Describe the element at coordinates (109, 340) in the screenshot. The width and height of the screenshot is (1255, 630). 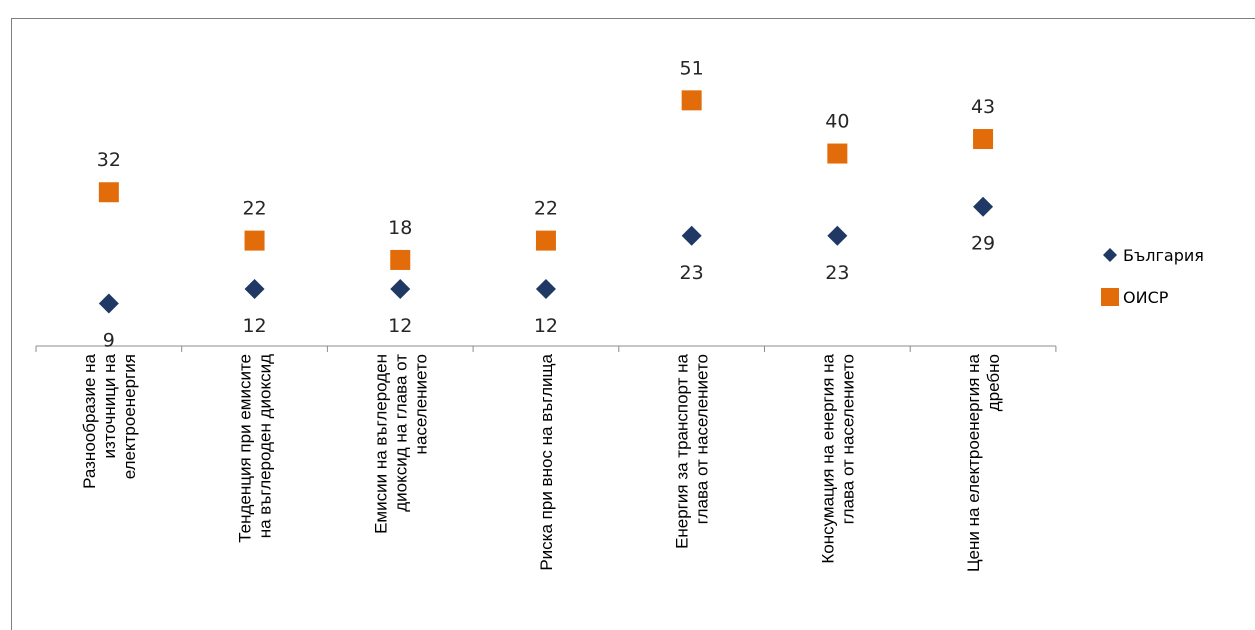
I see `bulgaria-value-label: 9` at that location.